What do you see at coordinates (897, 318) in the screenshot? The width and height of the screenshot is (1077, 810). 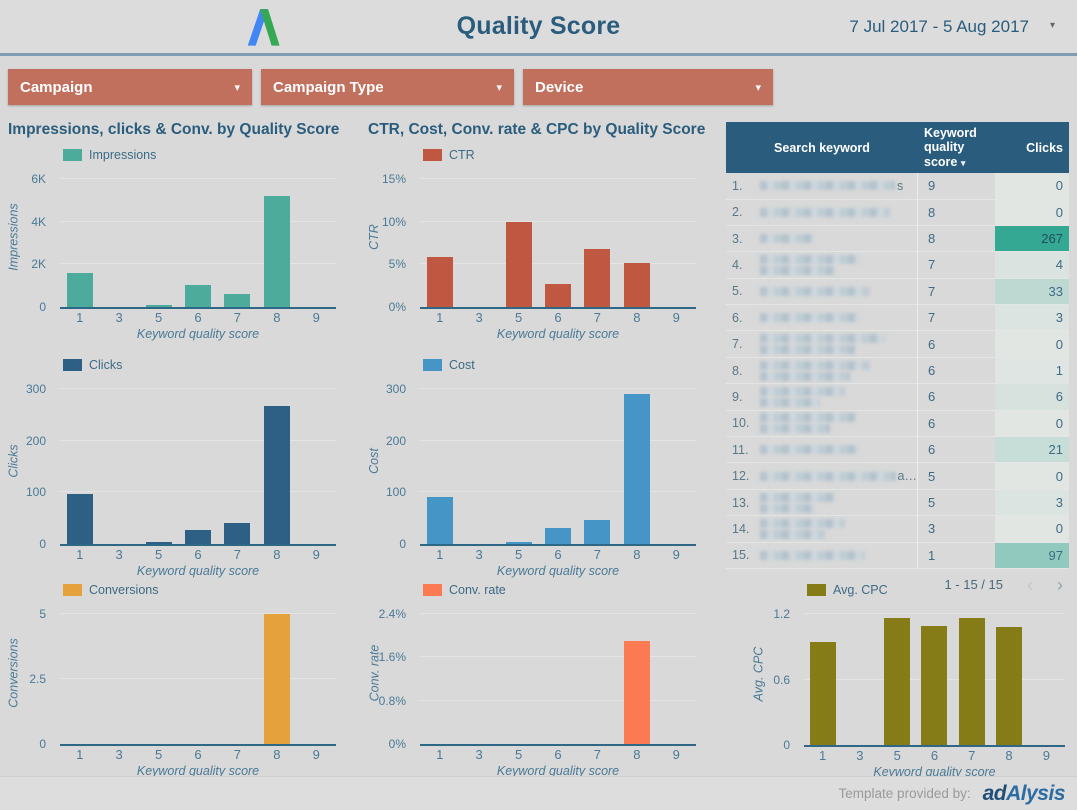 I see `table-row: 6. 7 3` at bounding box center [897, 318].